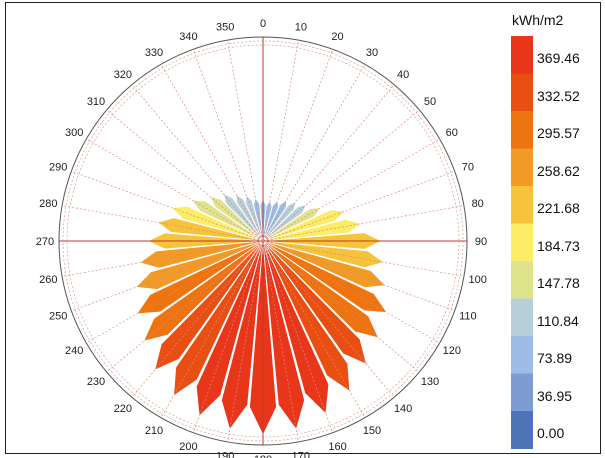 The width and height of the screenshot is (605, 458). What do you see at coordinates (96, 382) in the screenshot?
I see `direction-label-230: 230` at bounding box center [96, 382].